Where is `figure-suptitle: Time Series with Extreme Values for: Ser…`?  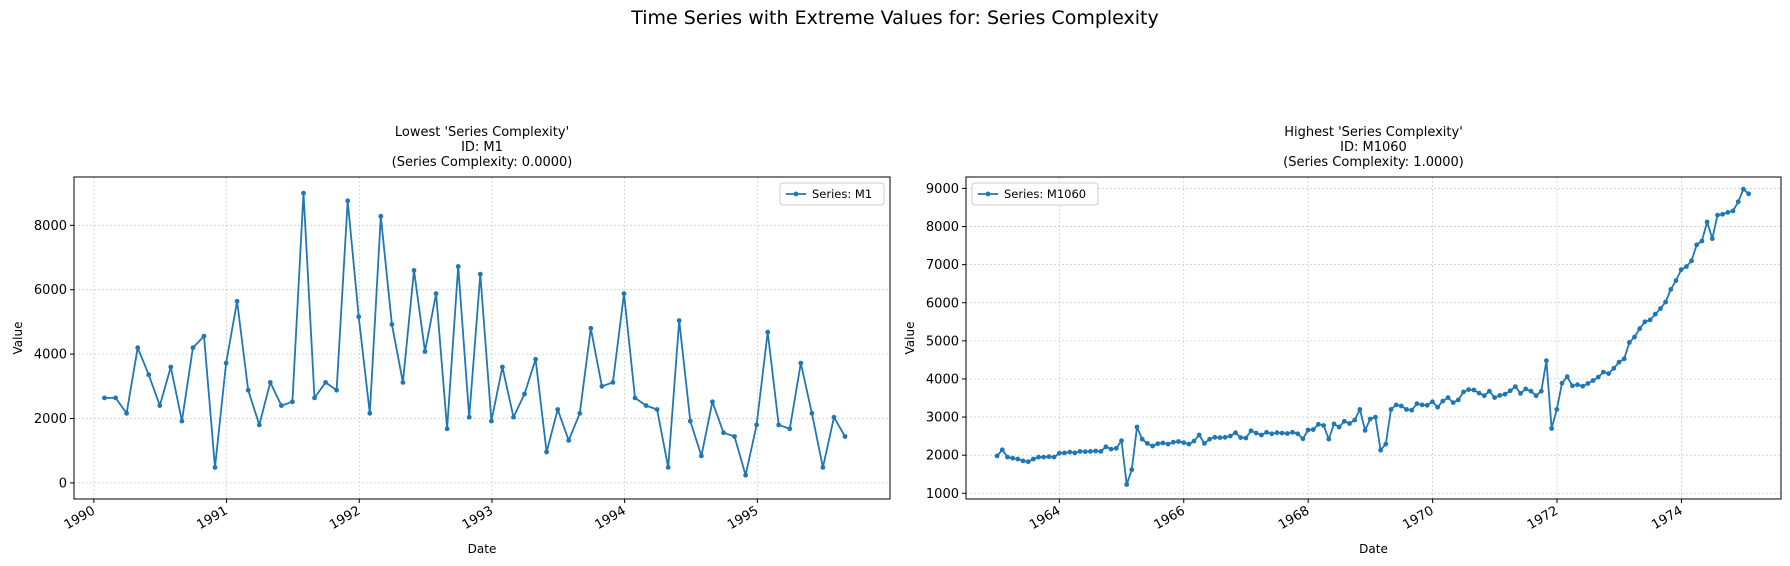 figure-suptitle: Time Series with Extreme Values for: Ser… is located at coordinates (894, 18).